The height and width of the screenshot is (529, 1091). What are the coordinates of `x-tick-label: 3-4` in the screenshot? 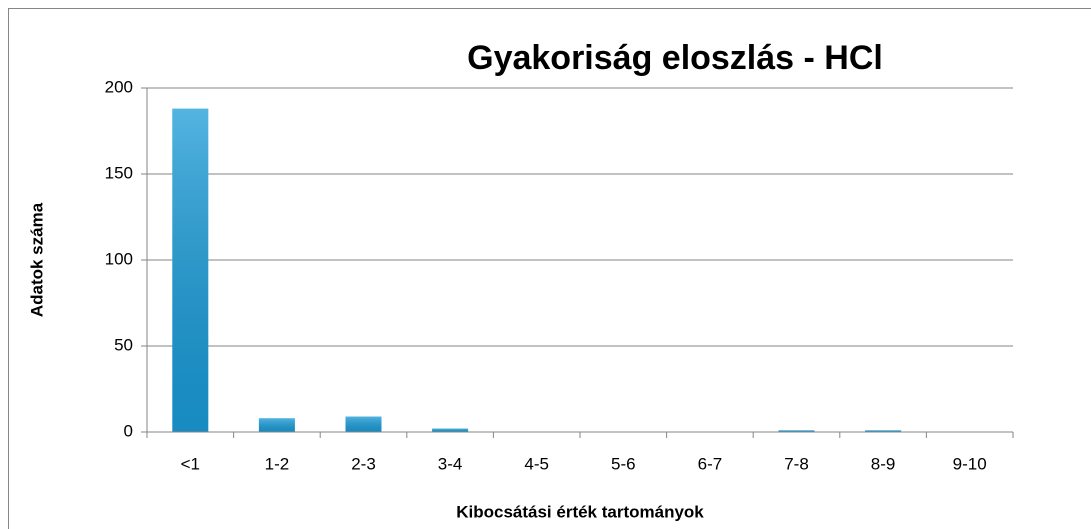 It's located at (450, 463).